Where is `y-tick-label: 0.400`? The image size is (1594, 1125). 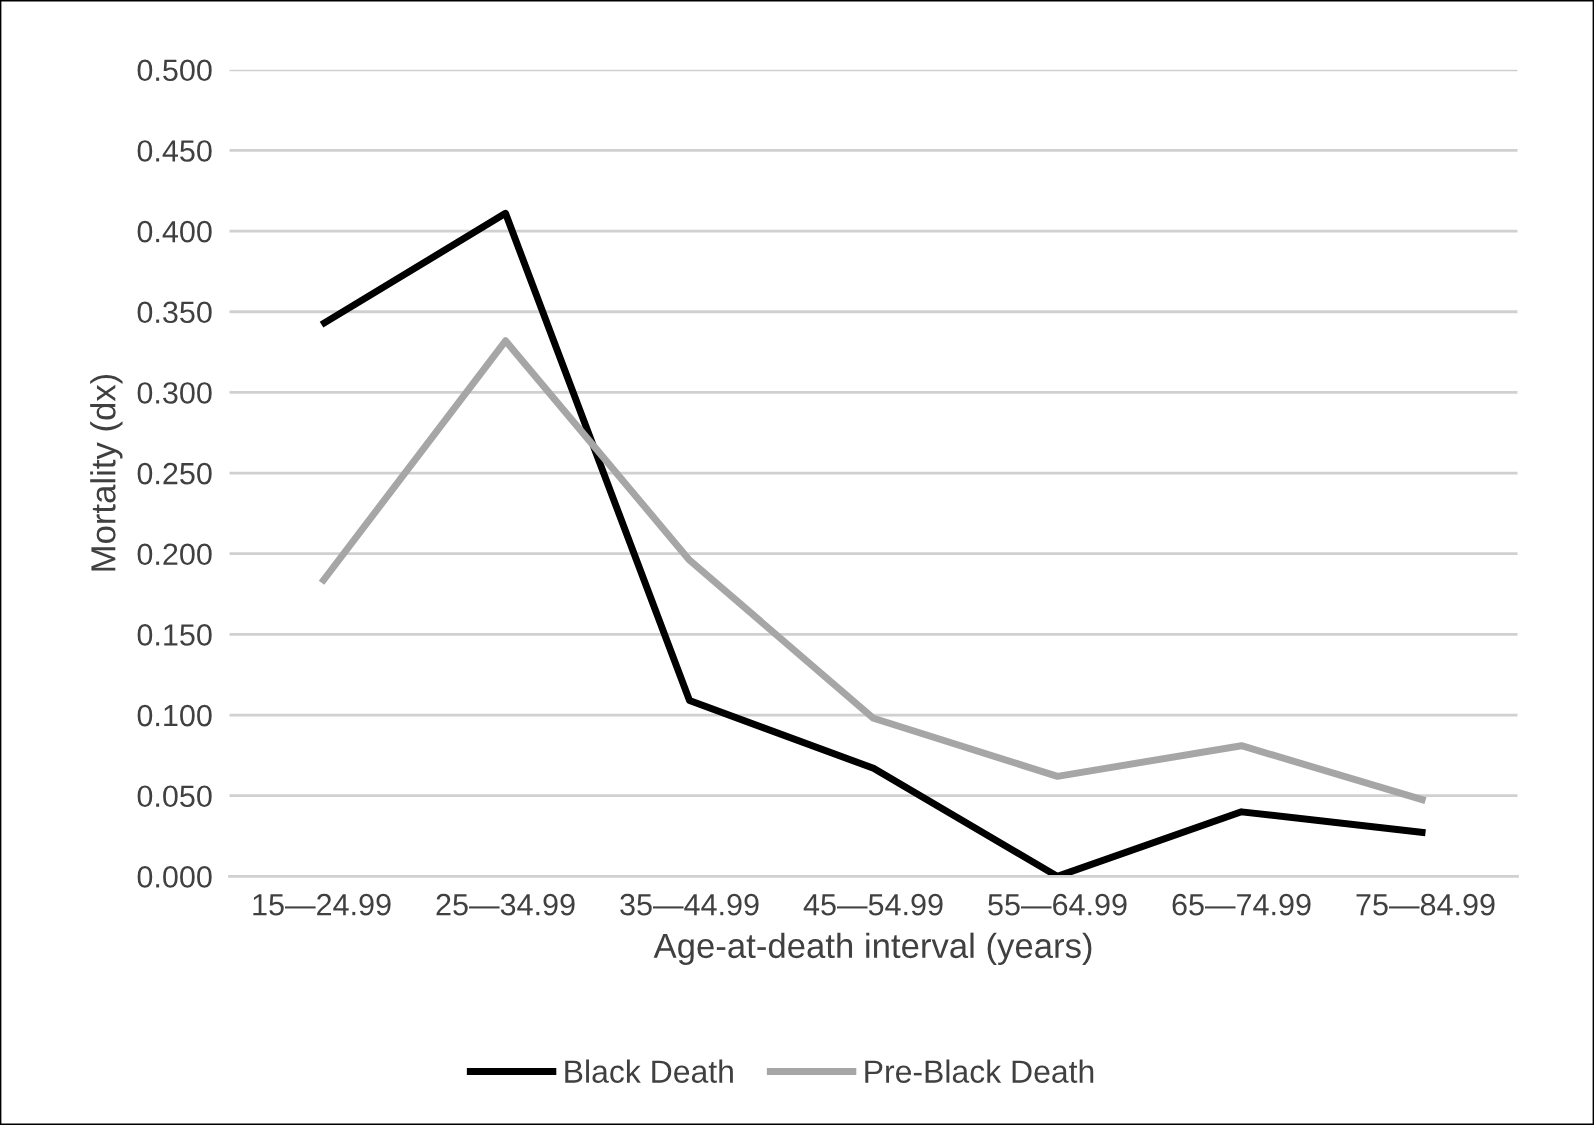
y-tick-label: 0.400 is located at coordinates (174, 231).